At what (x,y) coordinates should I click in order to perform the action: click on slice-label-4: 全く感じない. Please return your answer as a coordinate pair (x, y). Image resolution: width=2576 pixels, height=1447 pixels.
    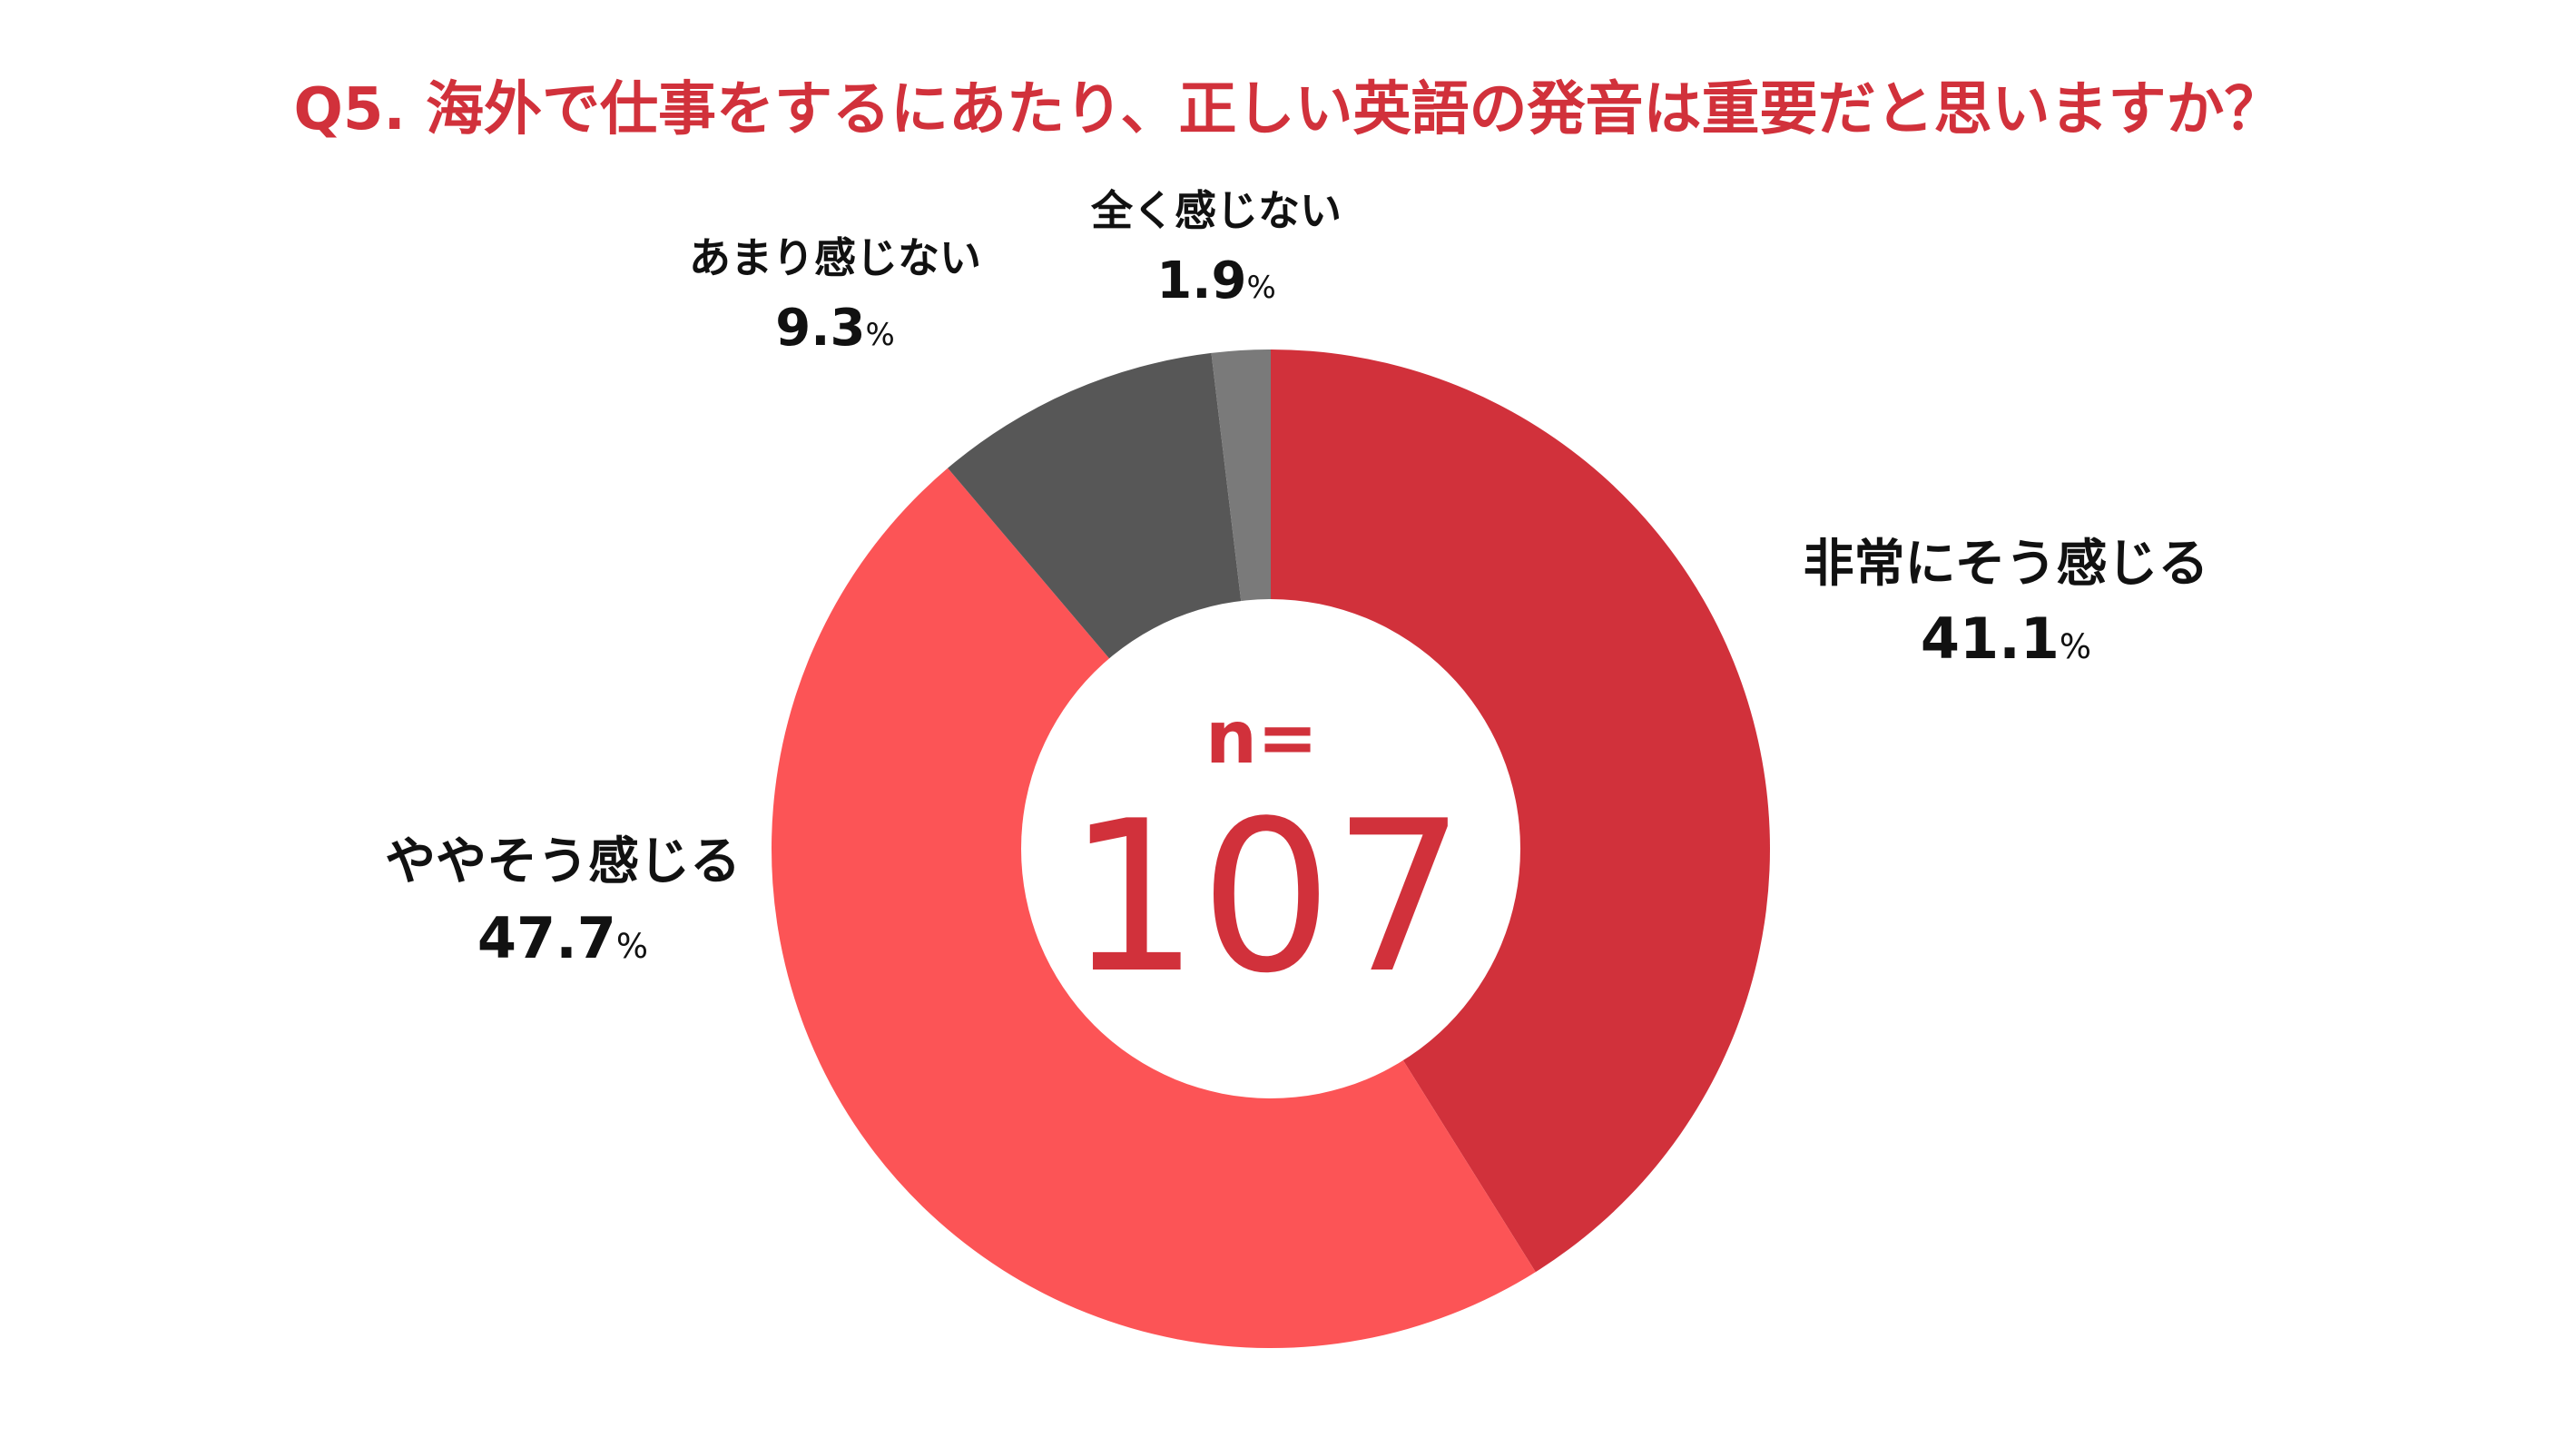
    Looking at the image, I should click on (1216, 210).